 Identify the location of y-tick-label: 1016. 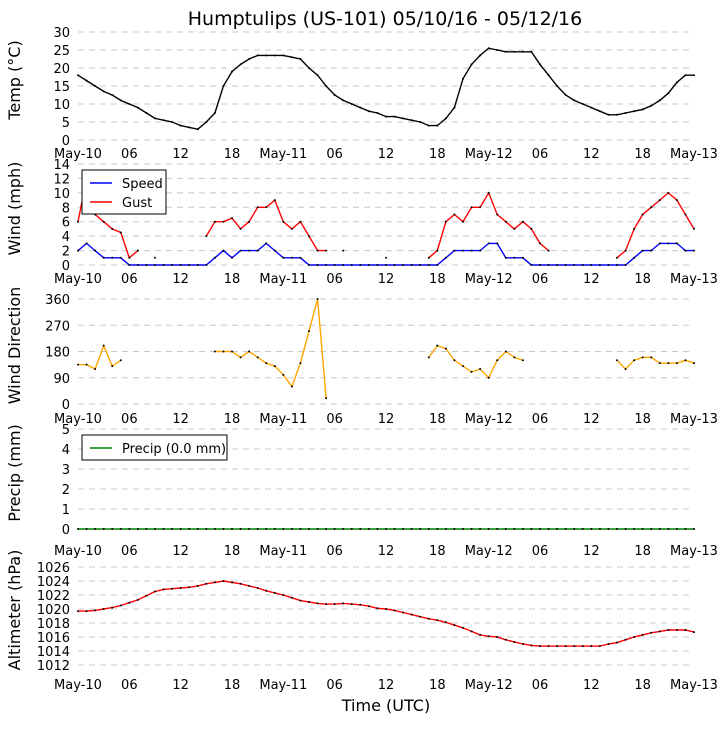
(53, 638).